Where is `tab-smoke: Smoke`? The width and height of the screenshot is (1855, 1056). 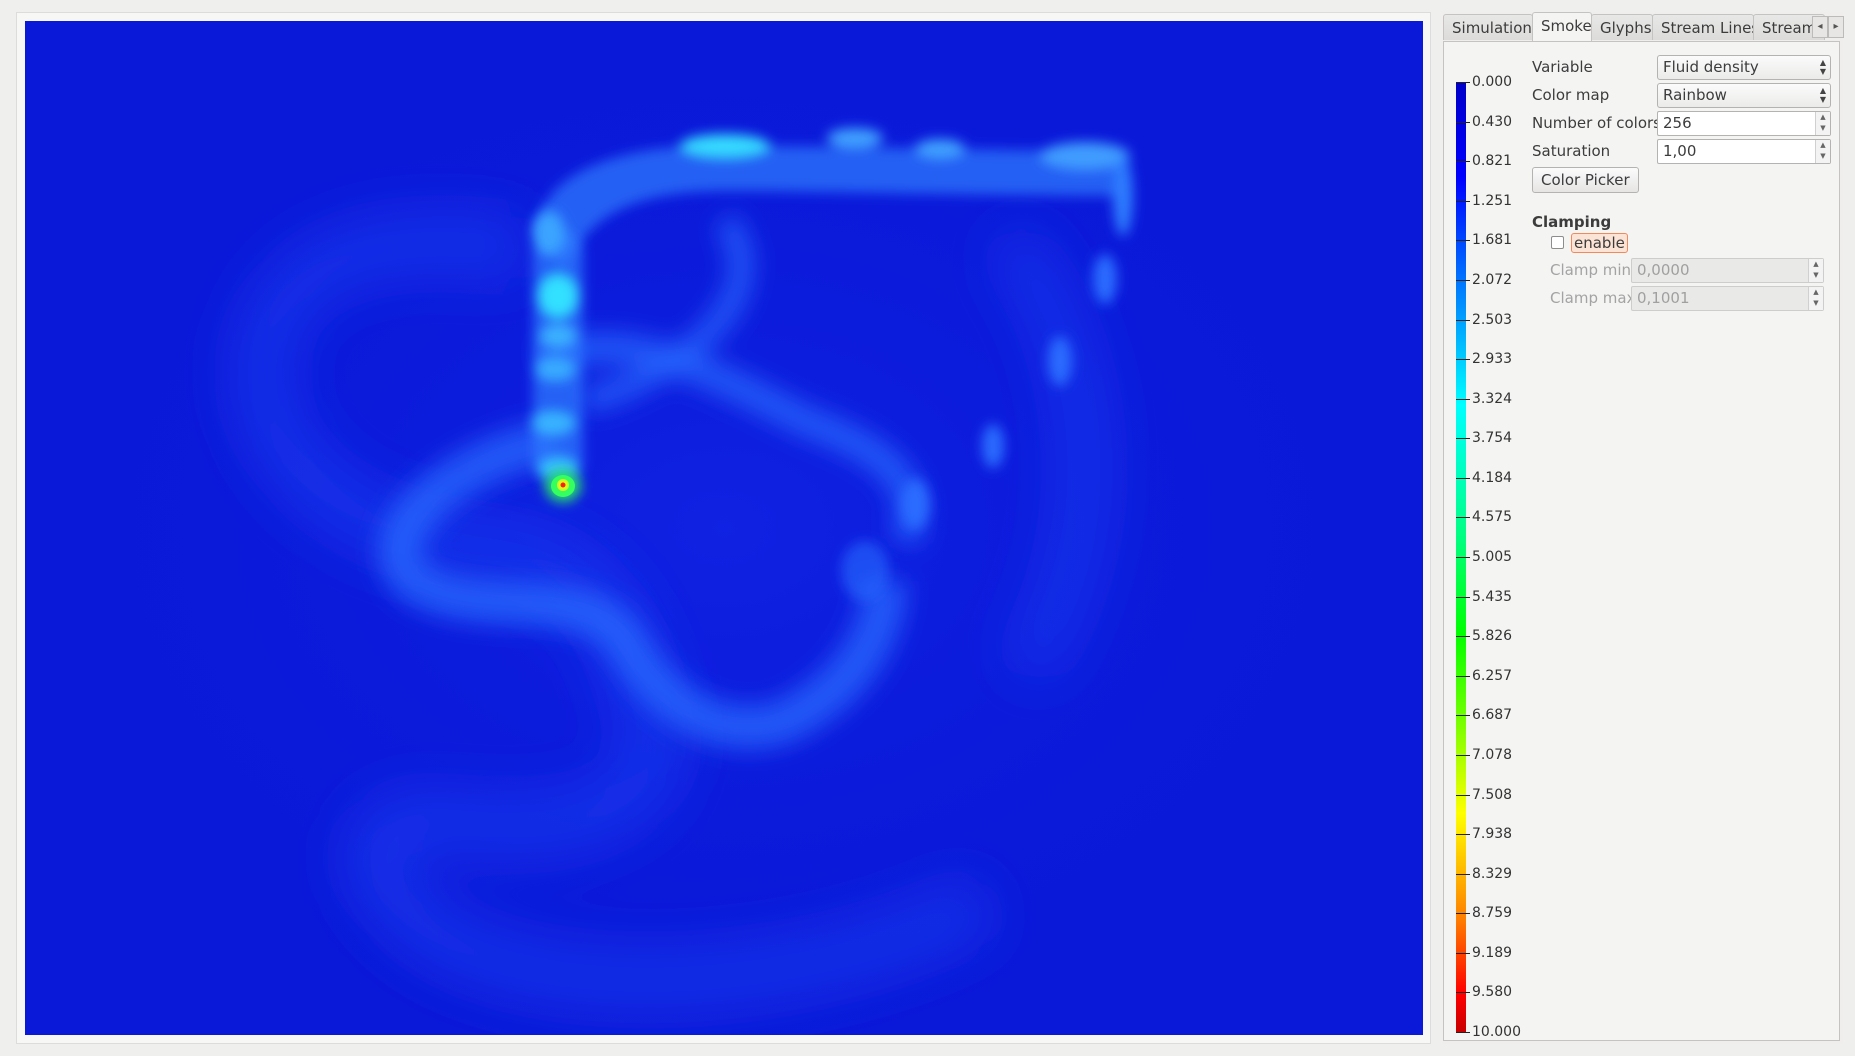 tab-smoke: Smoke is located at coordinates (1562, 27).